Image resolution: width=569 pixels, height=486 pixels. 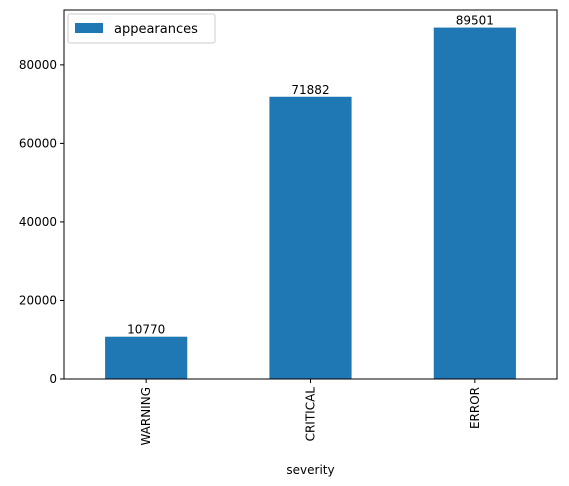 I want to click on x-tick-label: ERROR, so click(x=475, y=408).